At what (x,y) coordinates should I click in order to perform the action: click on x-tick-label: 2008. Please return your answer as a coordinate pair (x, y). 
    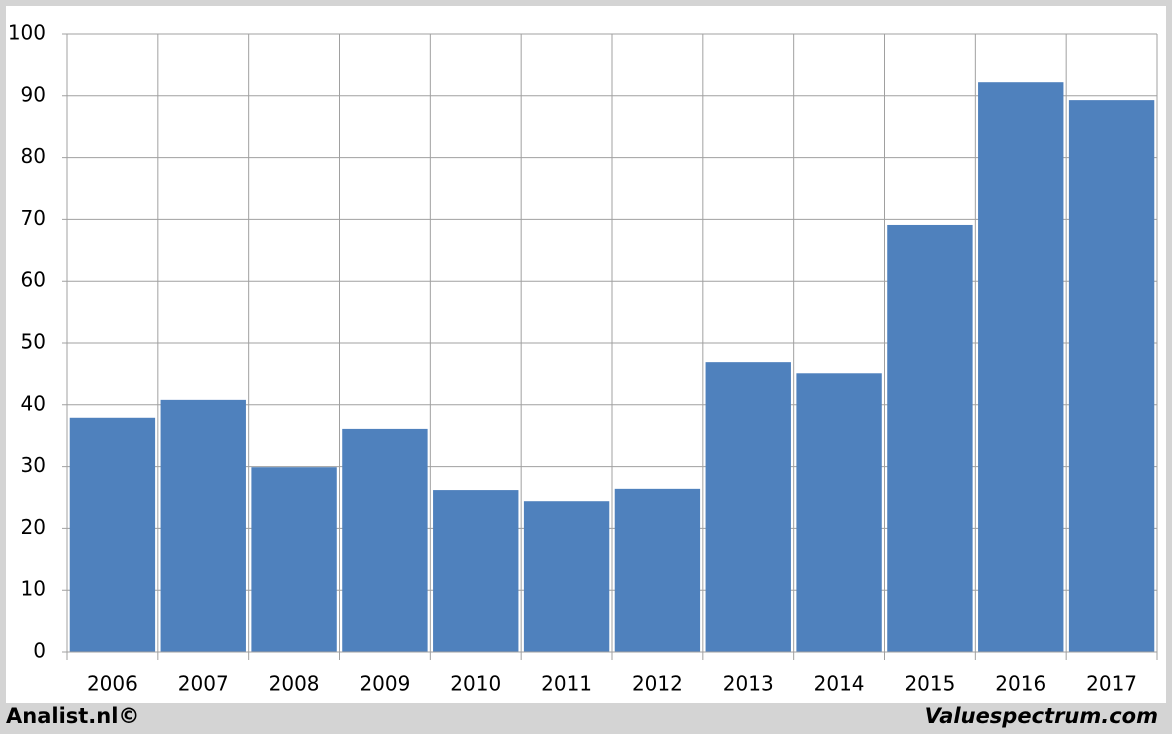
    Looking at the image, I should click on (294, 684).